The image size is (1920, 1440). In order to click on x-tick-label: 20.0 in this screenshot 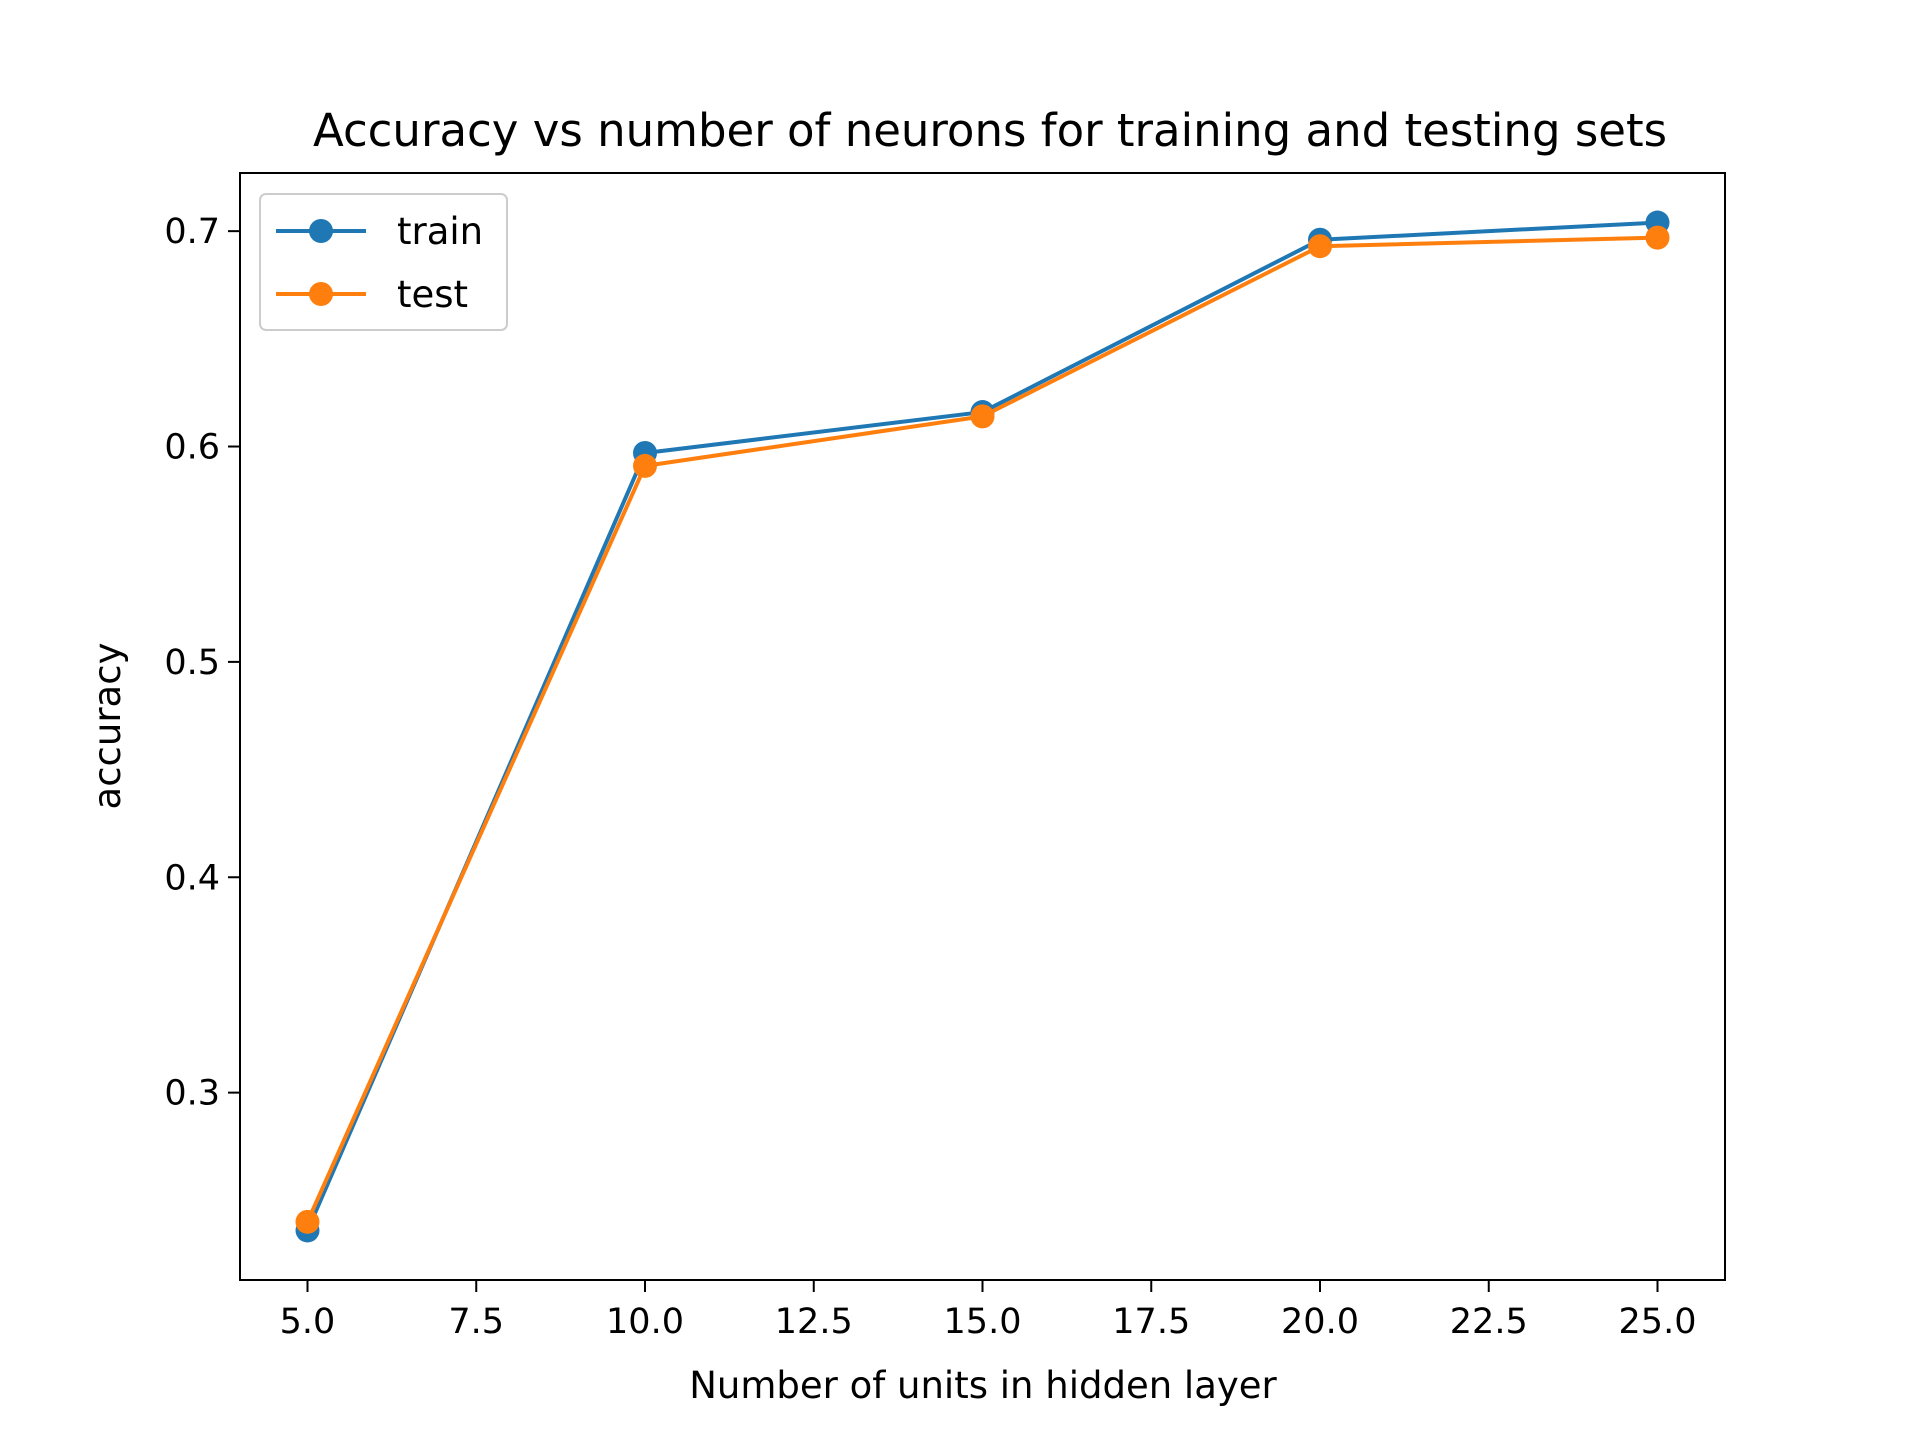, I will do `click(1320, 1322)`.